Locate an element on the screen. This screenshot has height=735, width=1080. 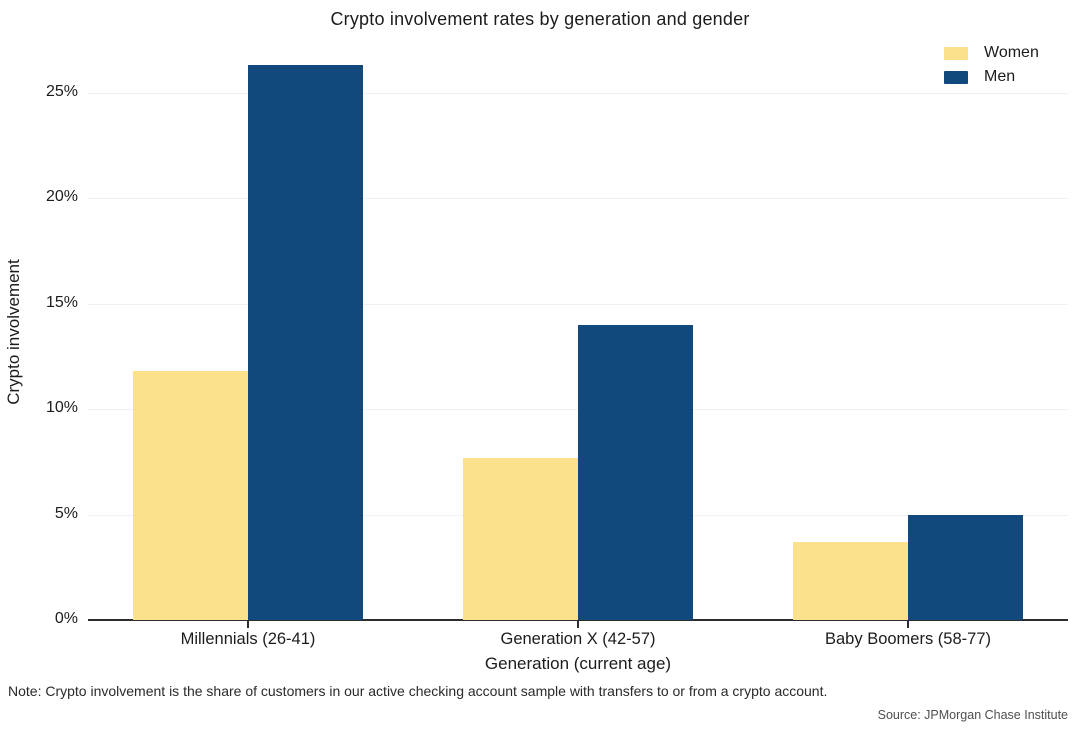
y-tick-label-20: 20% is located at coordinates (61, 196).